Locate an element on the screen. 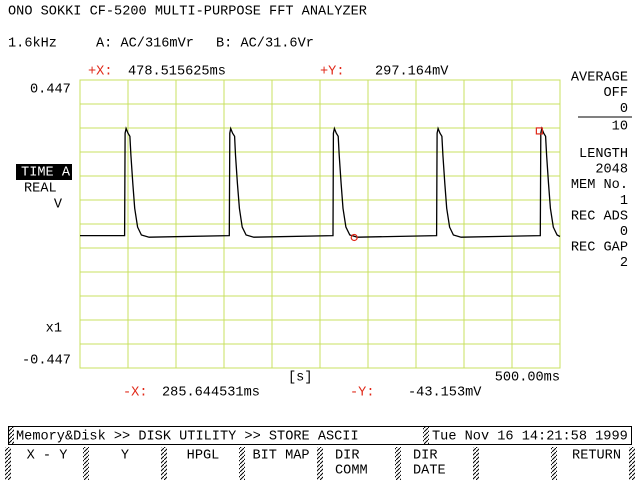 The image size is (640, 480). x-unit: [s] is located at coordinates (300, 378).